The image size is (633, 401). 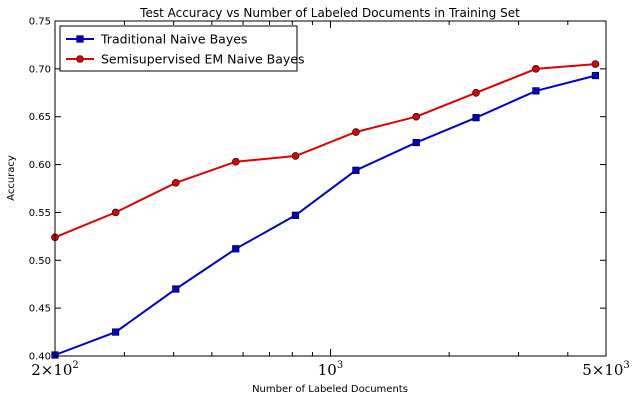 I want to click on y-tick-label: 0.55, so click(x=40, y=213).